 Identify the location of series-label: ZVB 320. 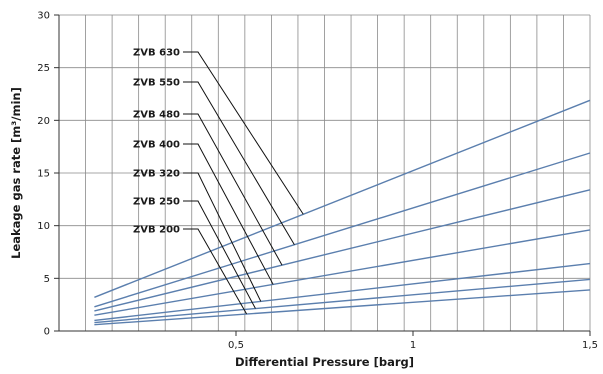
(156, 174).